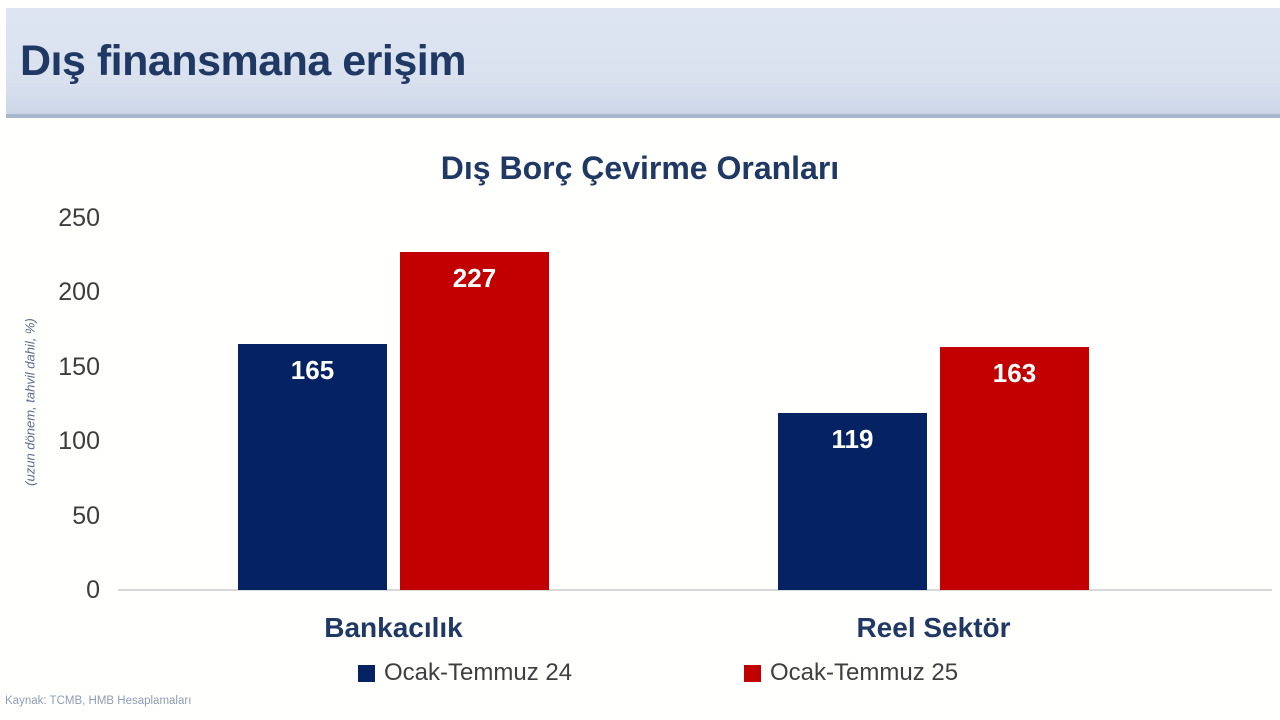 This screenshot has width=1280, height=720. What do you see at coordinates (474, 278) in the screenshot?
I see `bar-value-label: 227` at bounding box center [474, 278].